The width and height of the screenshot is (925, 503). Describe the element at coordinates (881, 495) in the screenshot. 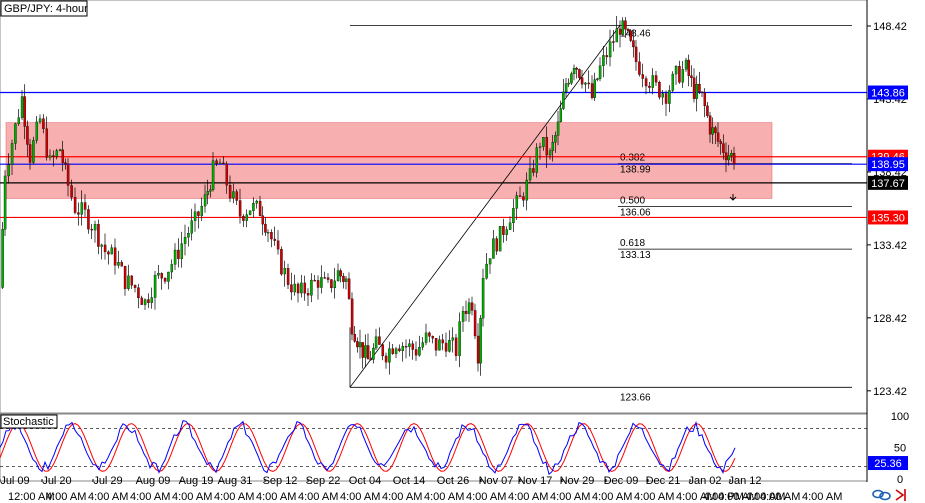

I see `link-icon` at that location.